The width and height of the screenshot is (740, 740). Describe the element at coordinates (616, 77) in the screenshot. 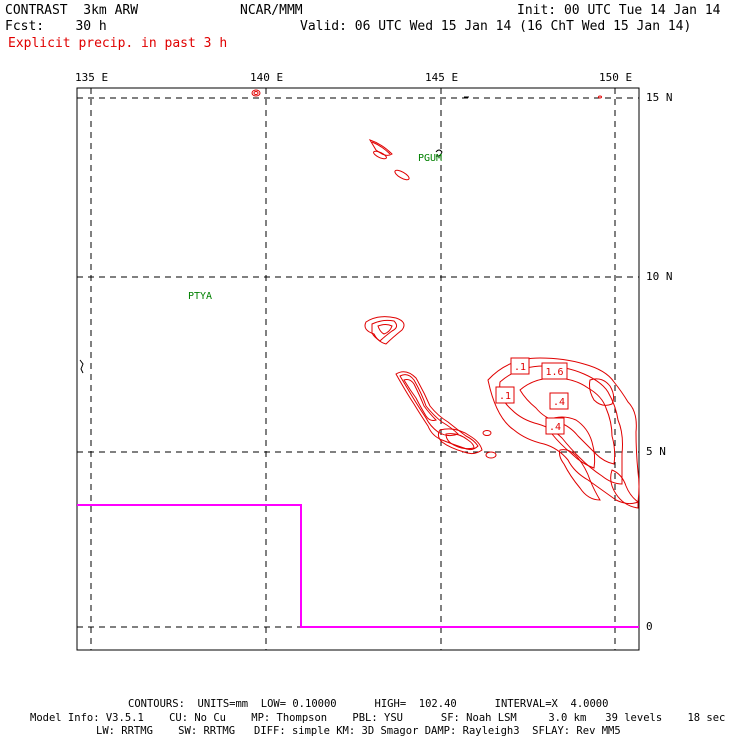

I see `lon-label-150e: 150 E` at that location.